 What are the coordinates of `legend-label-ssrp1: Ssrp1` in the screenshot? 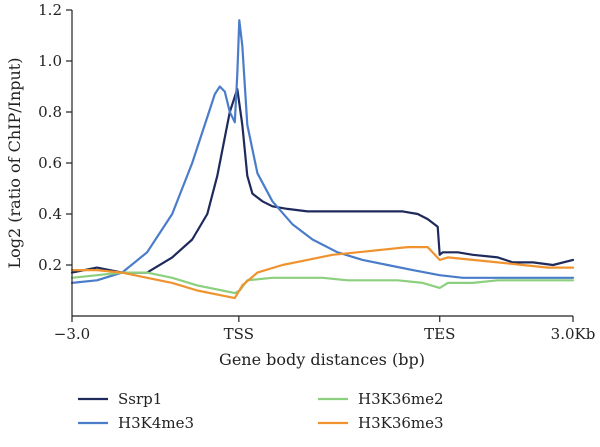 It's located at (140, 399).